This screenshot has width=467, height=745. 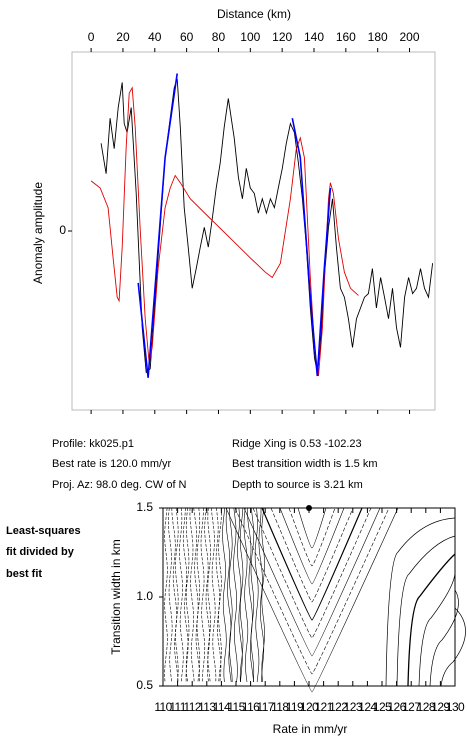 What do you see at coordinates (144, 507) in the screenshot?
I see `y-tick-label: 1.5` at bounding box center [144, 507].